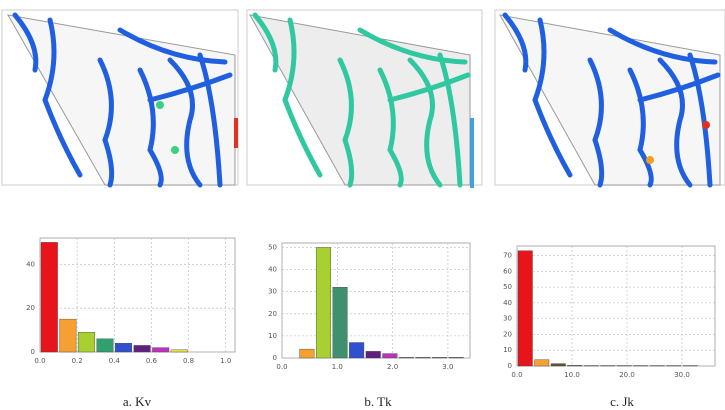  Describe the element at coordinates (609, 98) in the screenshot. I see `image-jk` at that location.